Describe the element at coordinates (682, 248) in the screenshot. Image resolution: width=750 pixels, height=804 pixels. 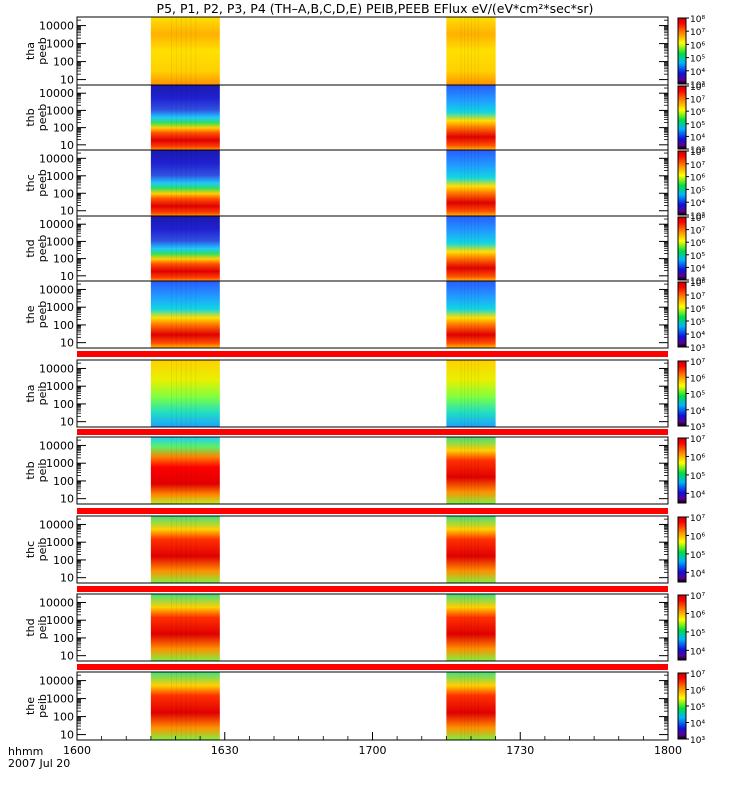
I see `colorbar-thd-peeb` at that location.